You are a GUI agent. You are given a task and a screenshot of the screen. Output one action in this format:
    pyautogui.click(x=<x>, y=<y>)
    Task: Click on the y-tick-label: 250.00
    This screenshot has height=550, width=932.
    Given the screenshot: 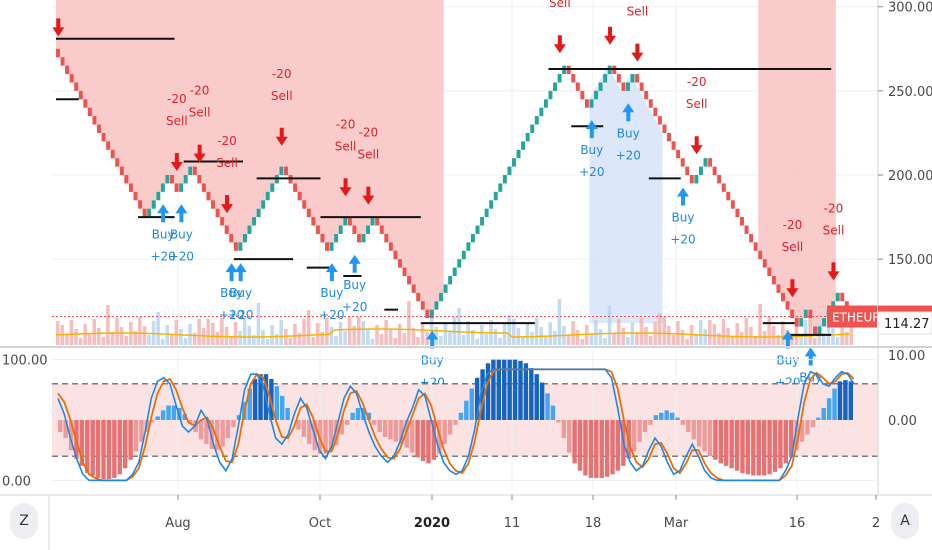 What is the action you would take?
    pyautogui.click(x=910, y=92)
    